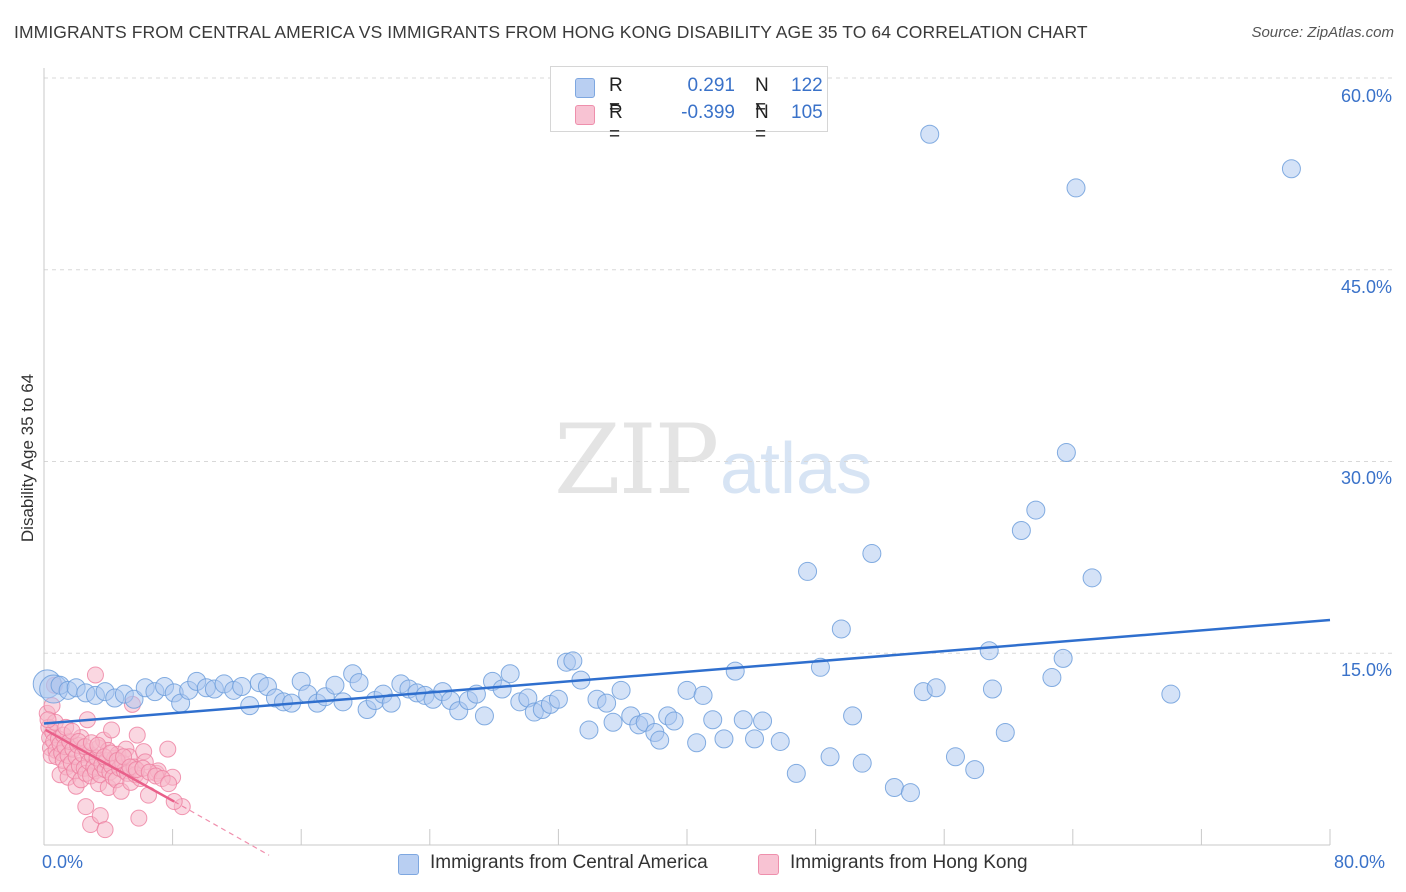 The width and height of the screenshot is (1406, 892). What do you see at coordinates (585, 115) in the screenshot?
I see `legend-swatch-pink` at bounding box center [585, 115].